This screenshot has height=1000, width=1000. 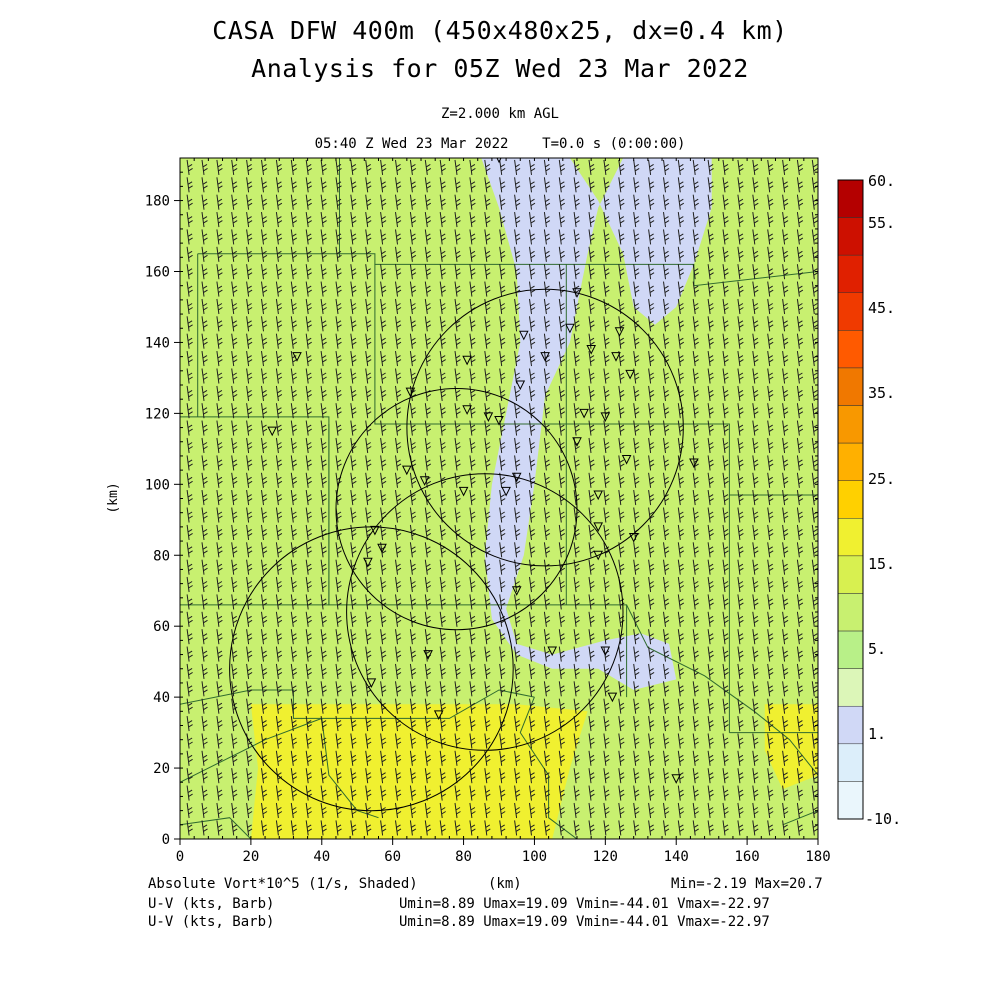 What do you see at coordinates (817, 857) in the screenshot?
I see `x-tick-label: 180` at bounding box center [817, 857].